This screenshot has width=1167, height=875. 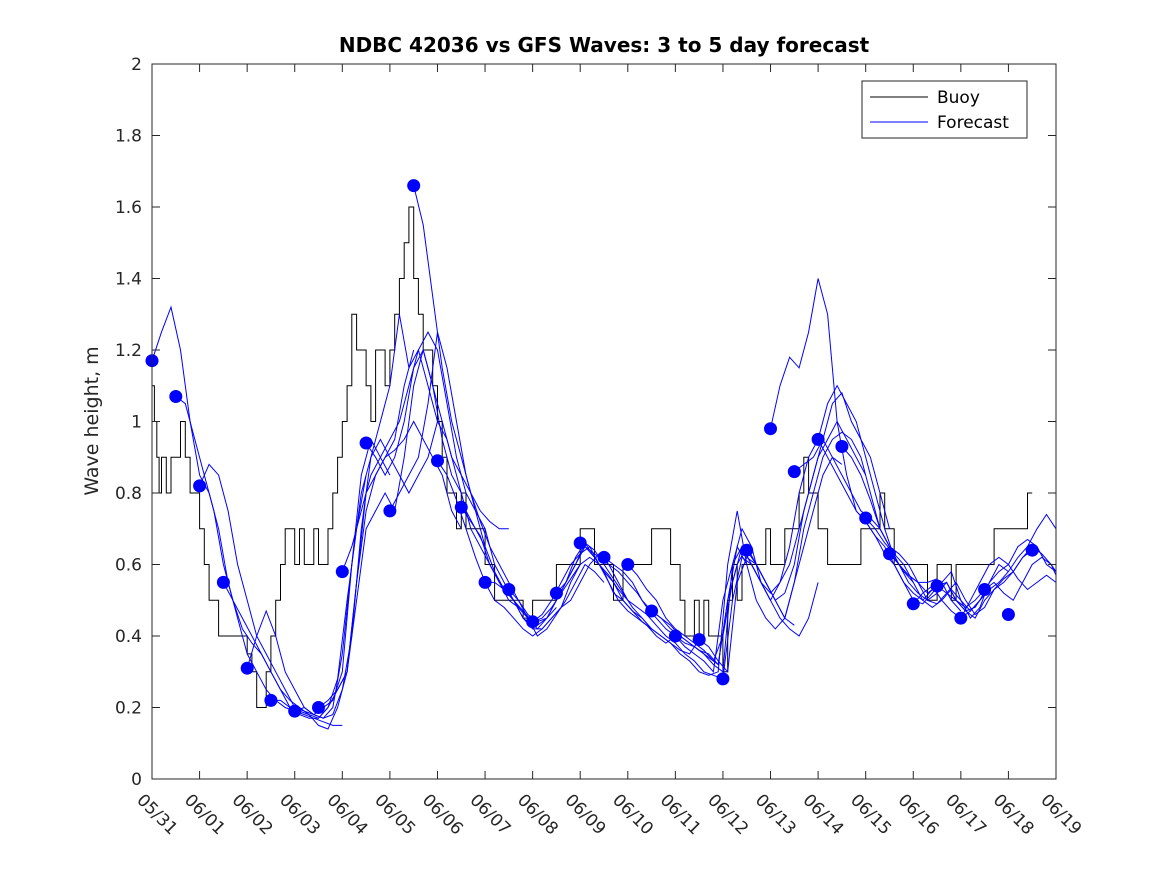 I want to click on y-tick-label-3: 0.6, so click(x=128, y=566).